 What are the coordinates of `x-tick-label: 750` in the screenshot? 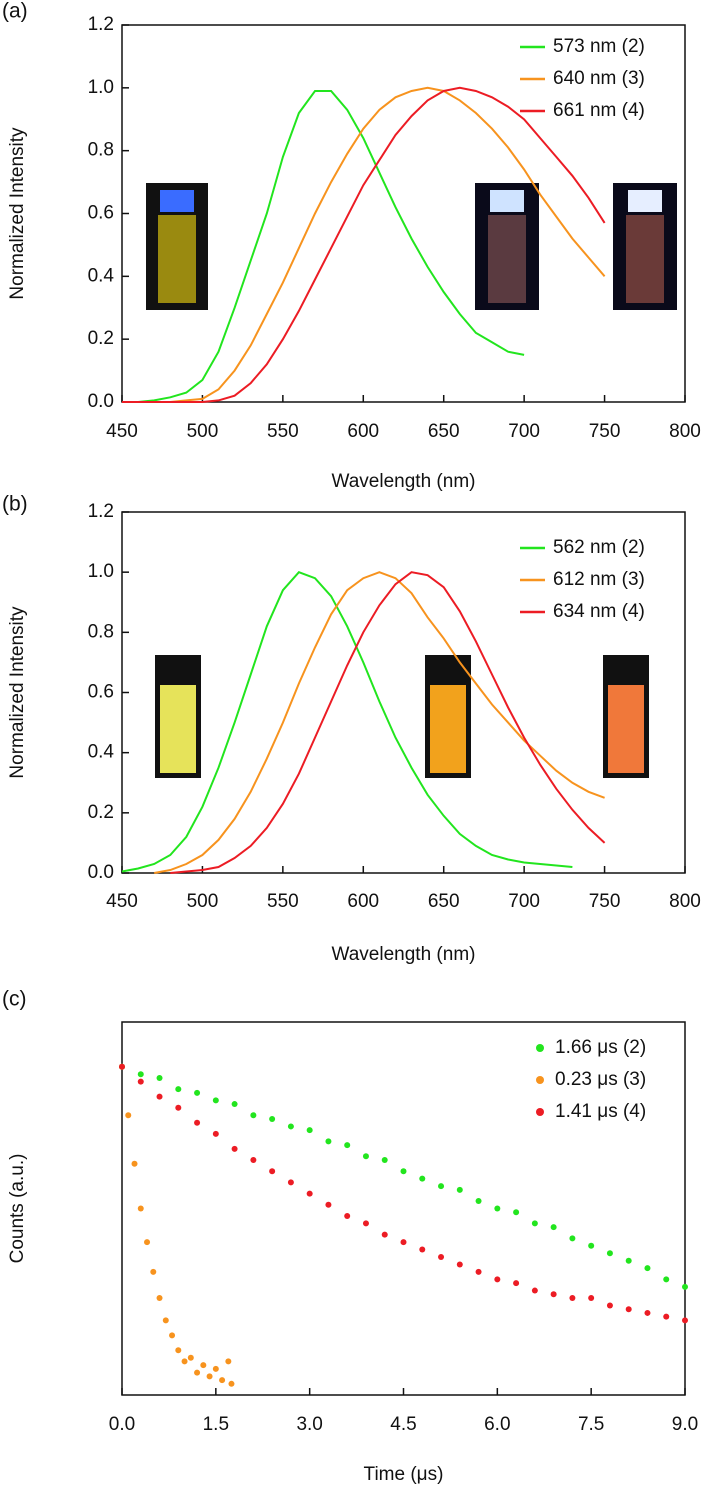 It's located at (605, 901).